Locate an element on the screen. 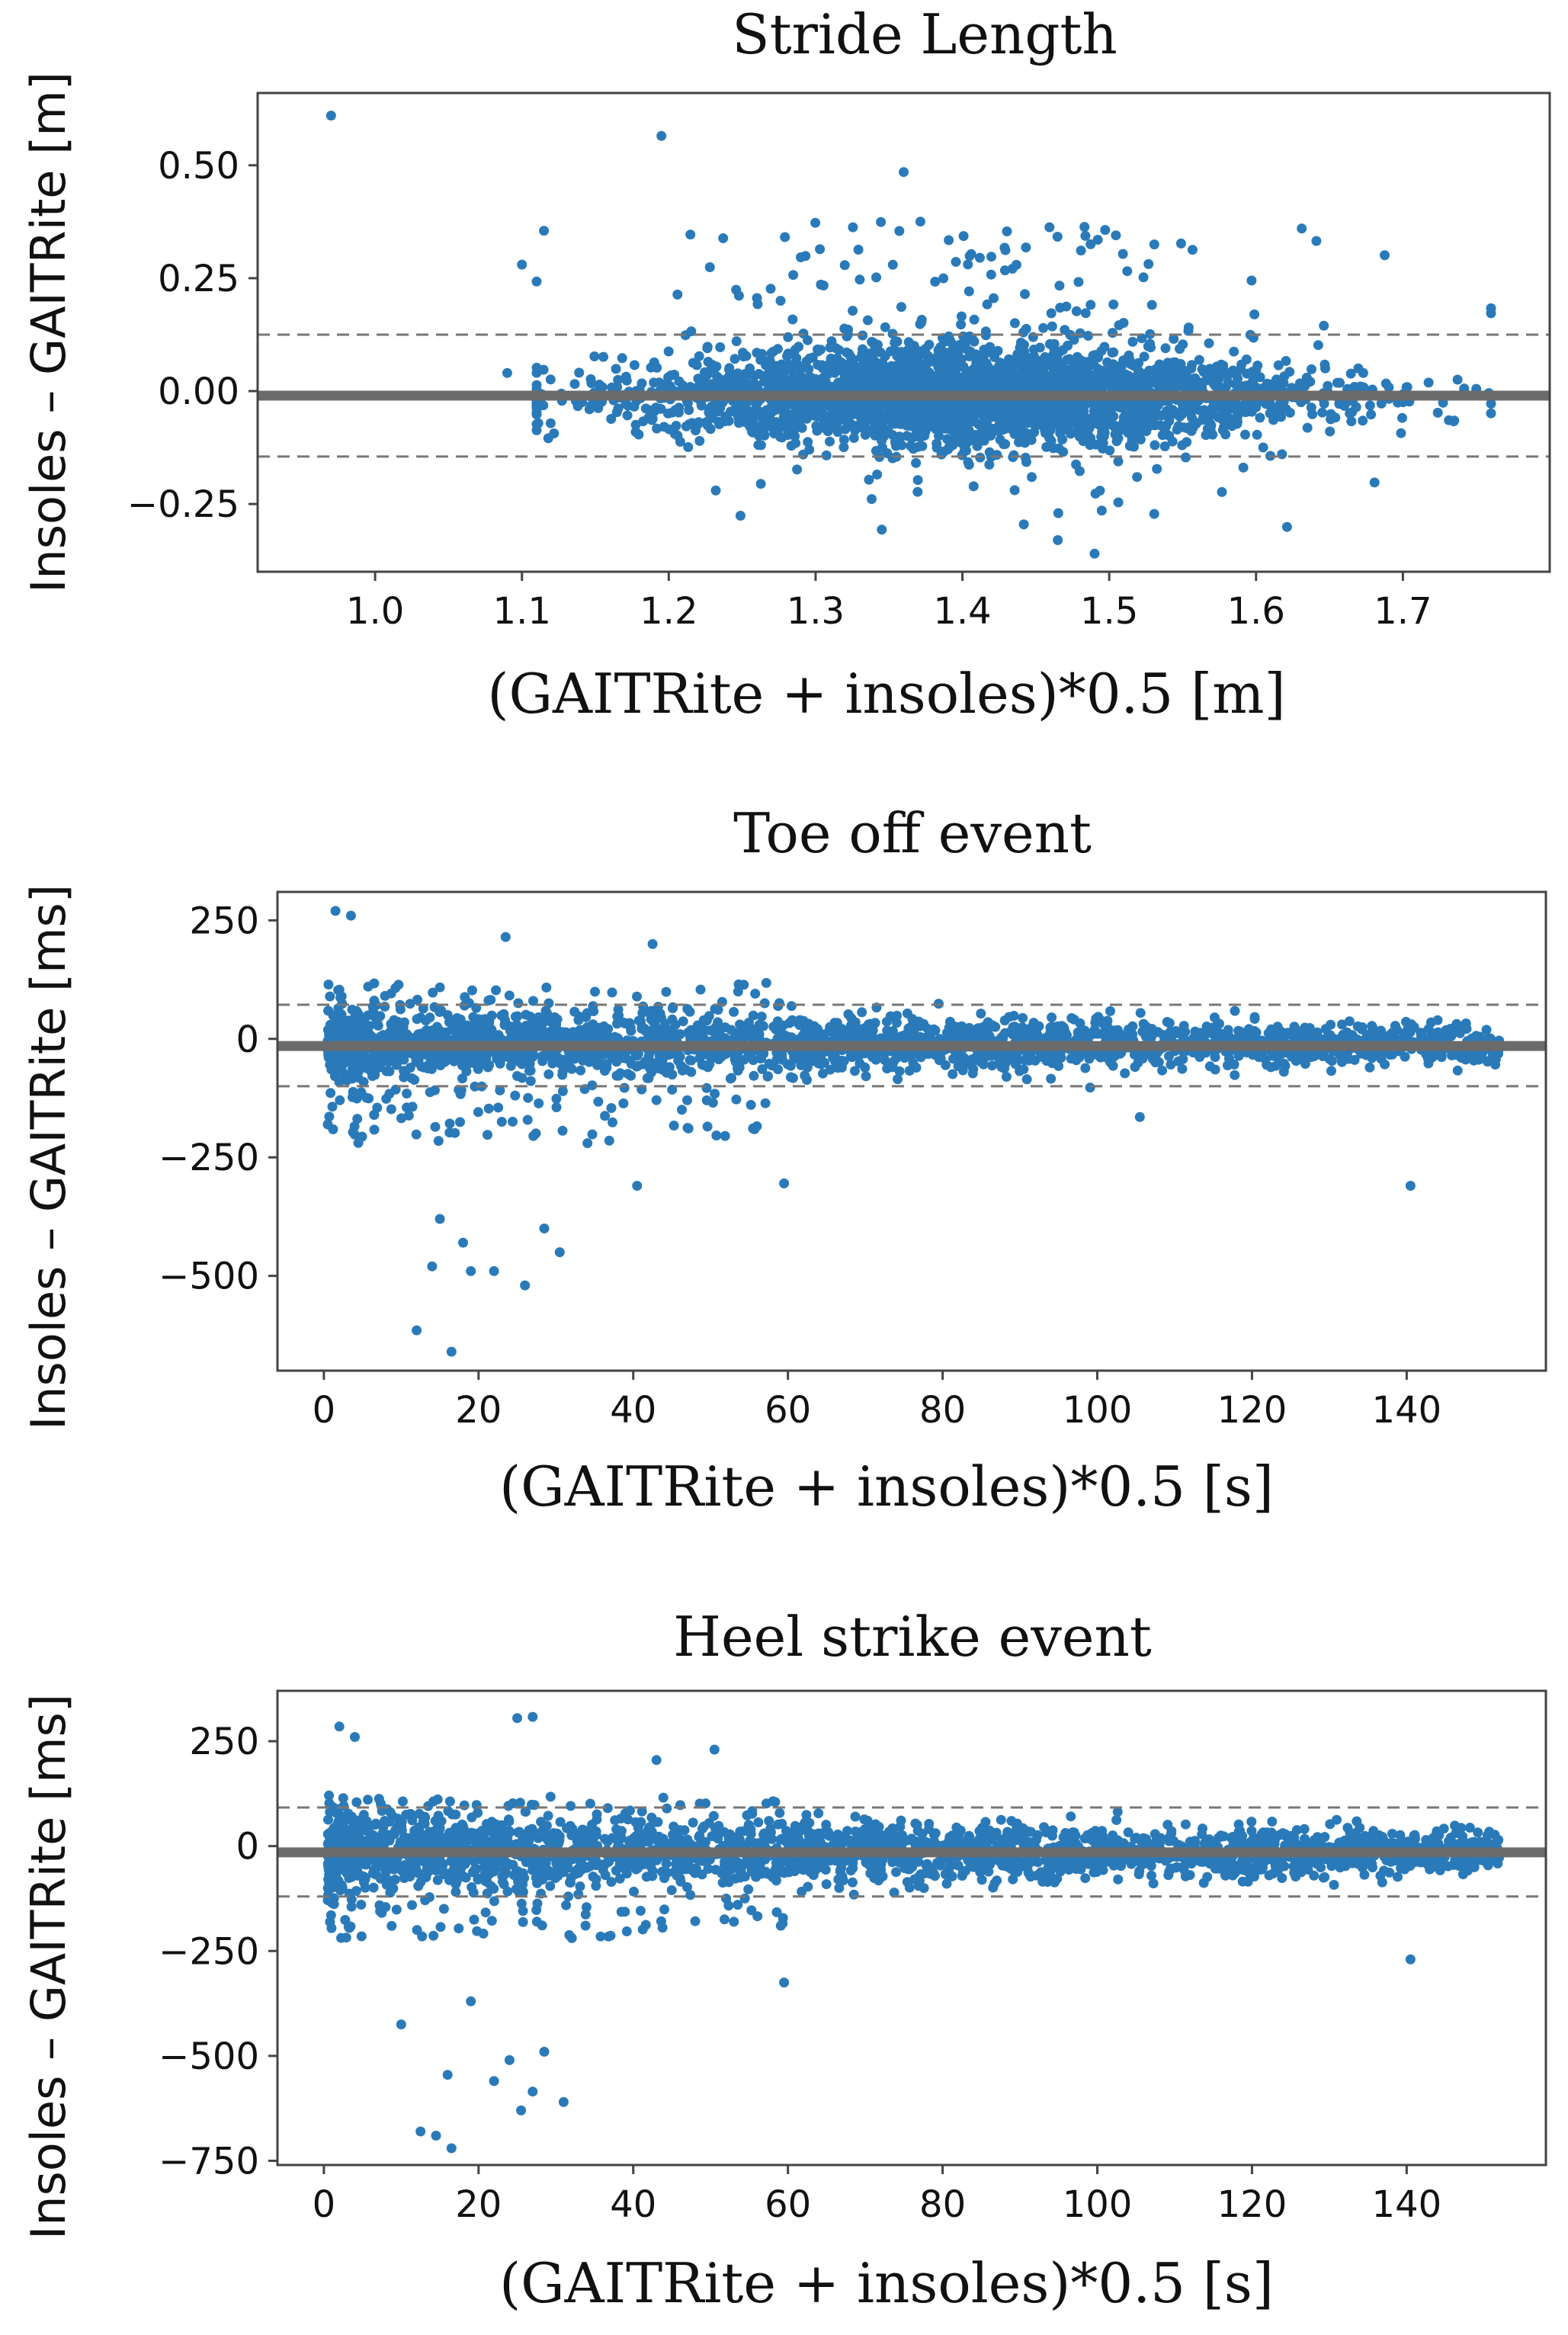 The image size is (1568, 2335). x-tick-label: 1.7 is located at coordinates (1403, 611).